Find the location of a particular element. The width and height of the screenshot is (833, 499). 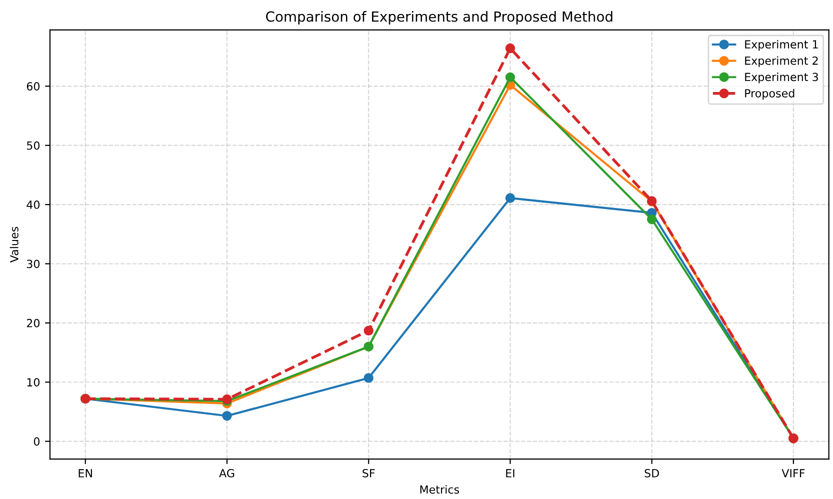

legend-label: Experiment 3 is located at coordinates (781, 78).